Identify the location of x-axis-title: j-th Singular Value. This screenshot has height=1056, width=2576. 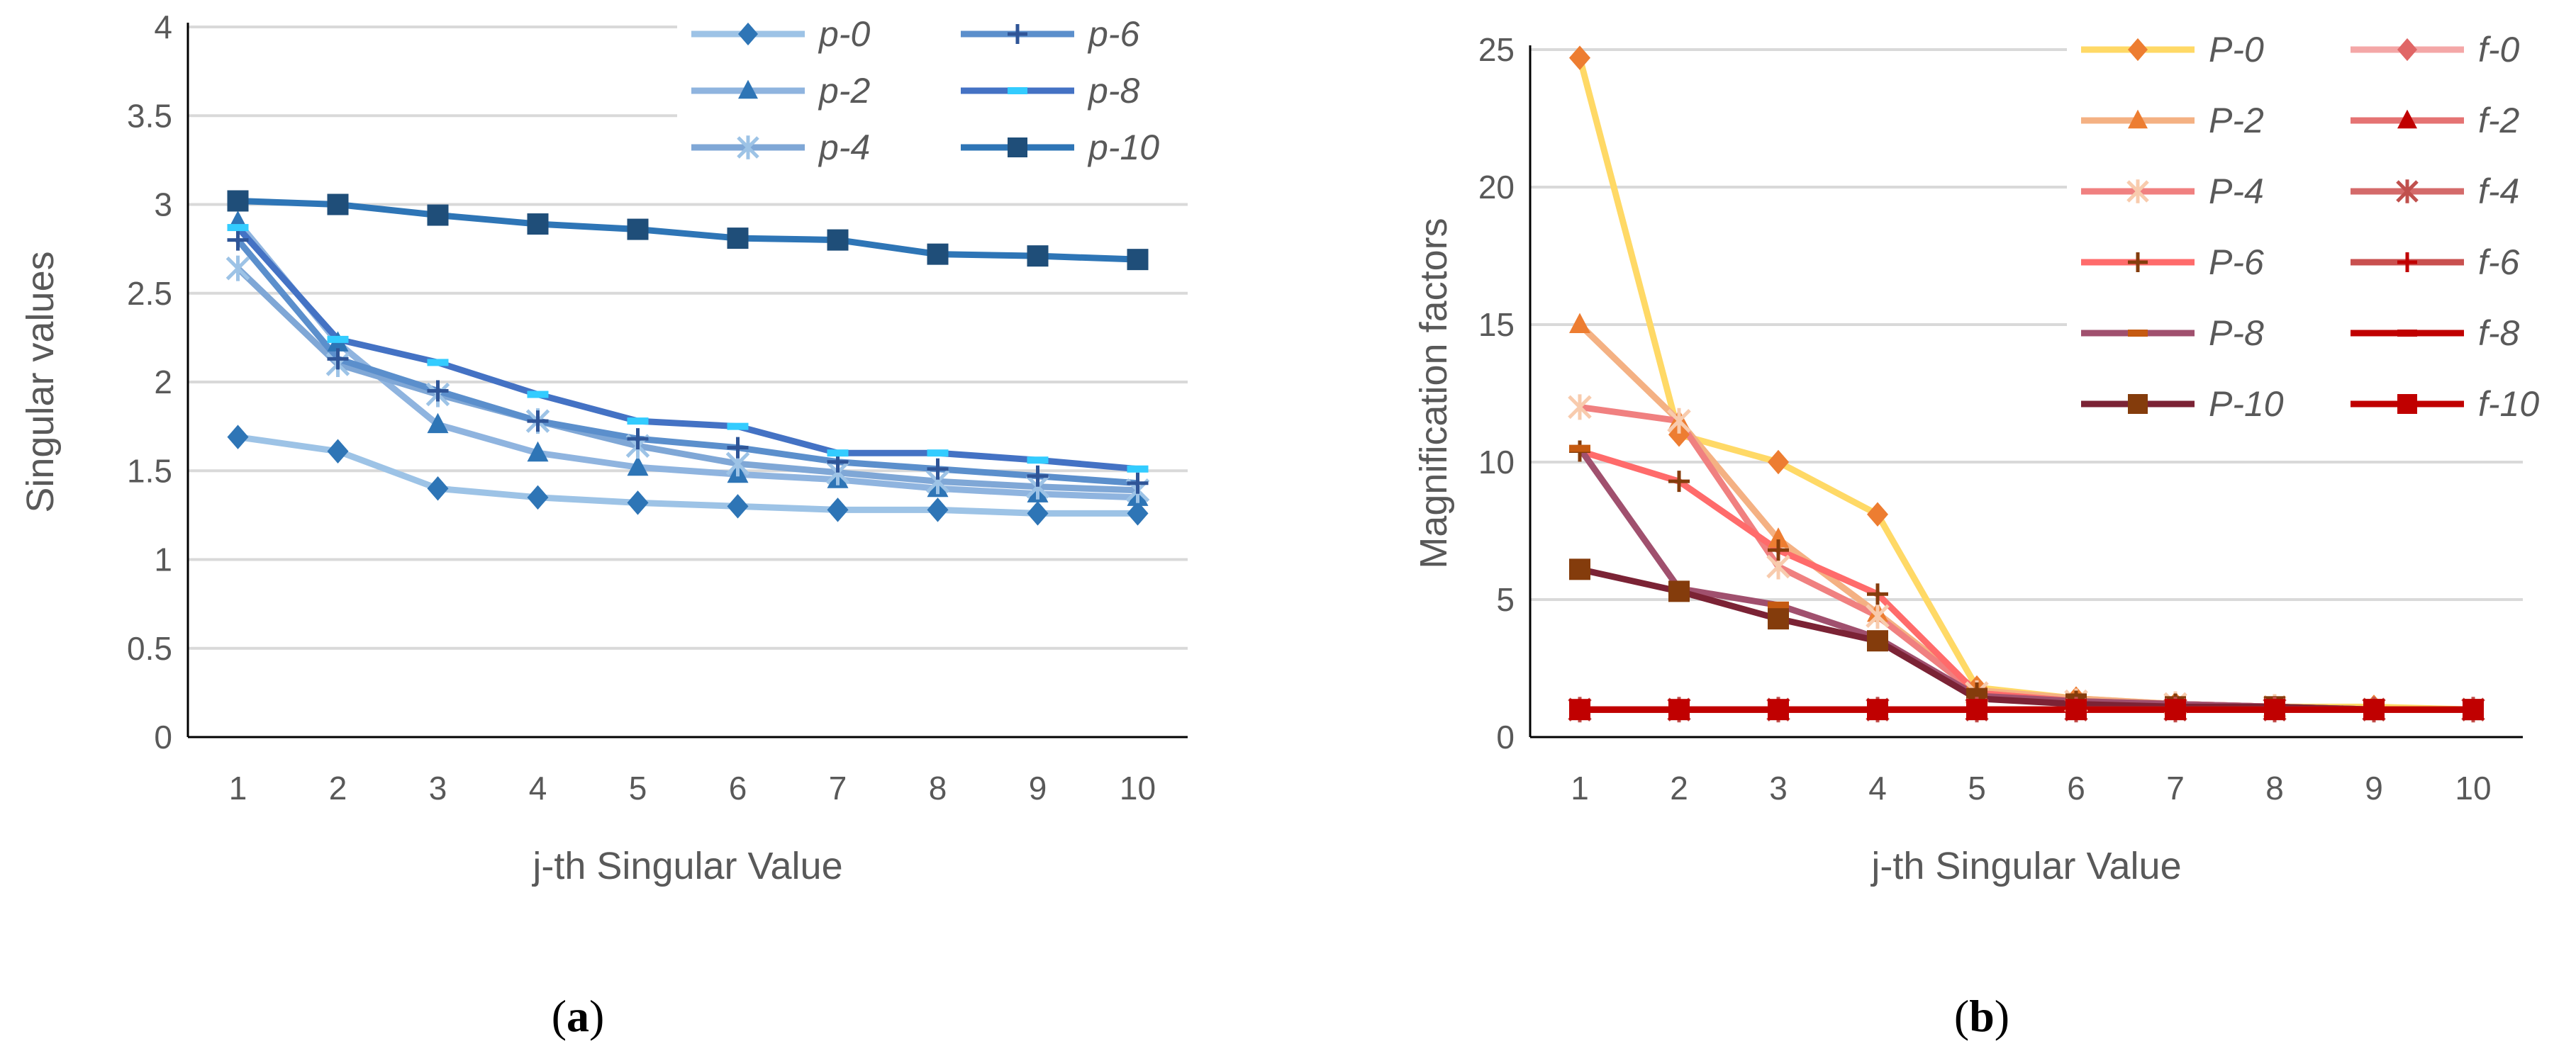
(686, 866).